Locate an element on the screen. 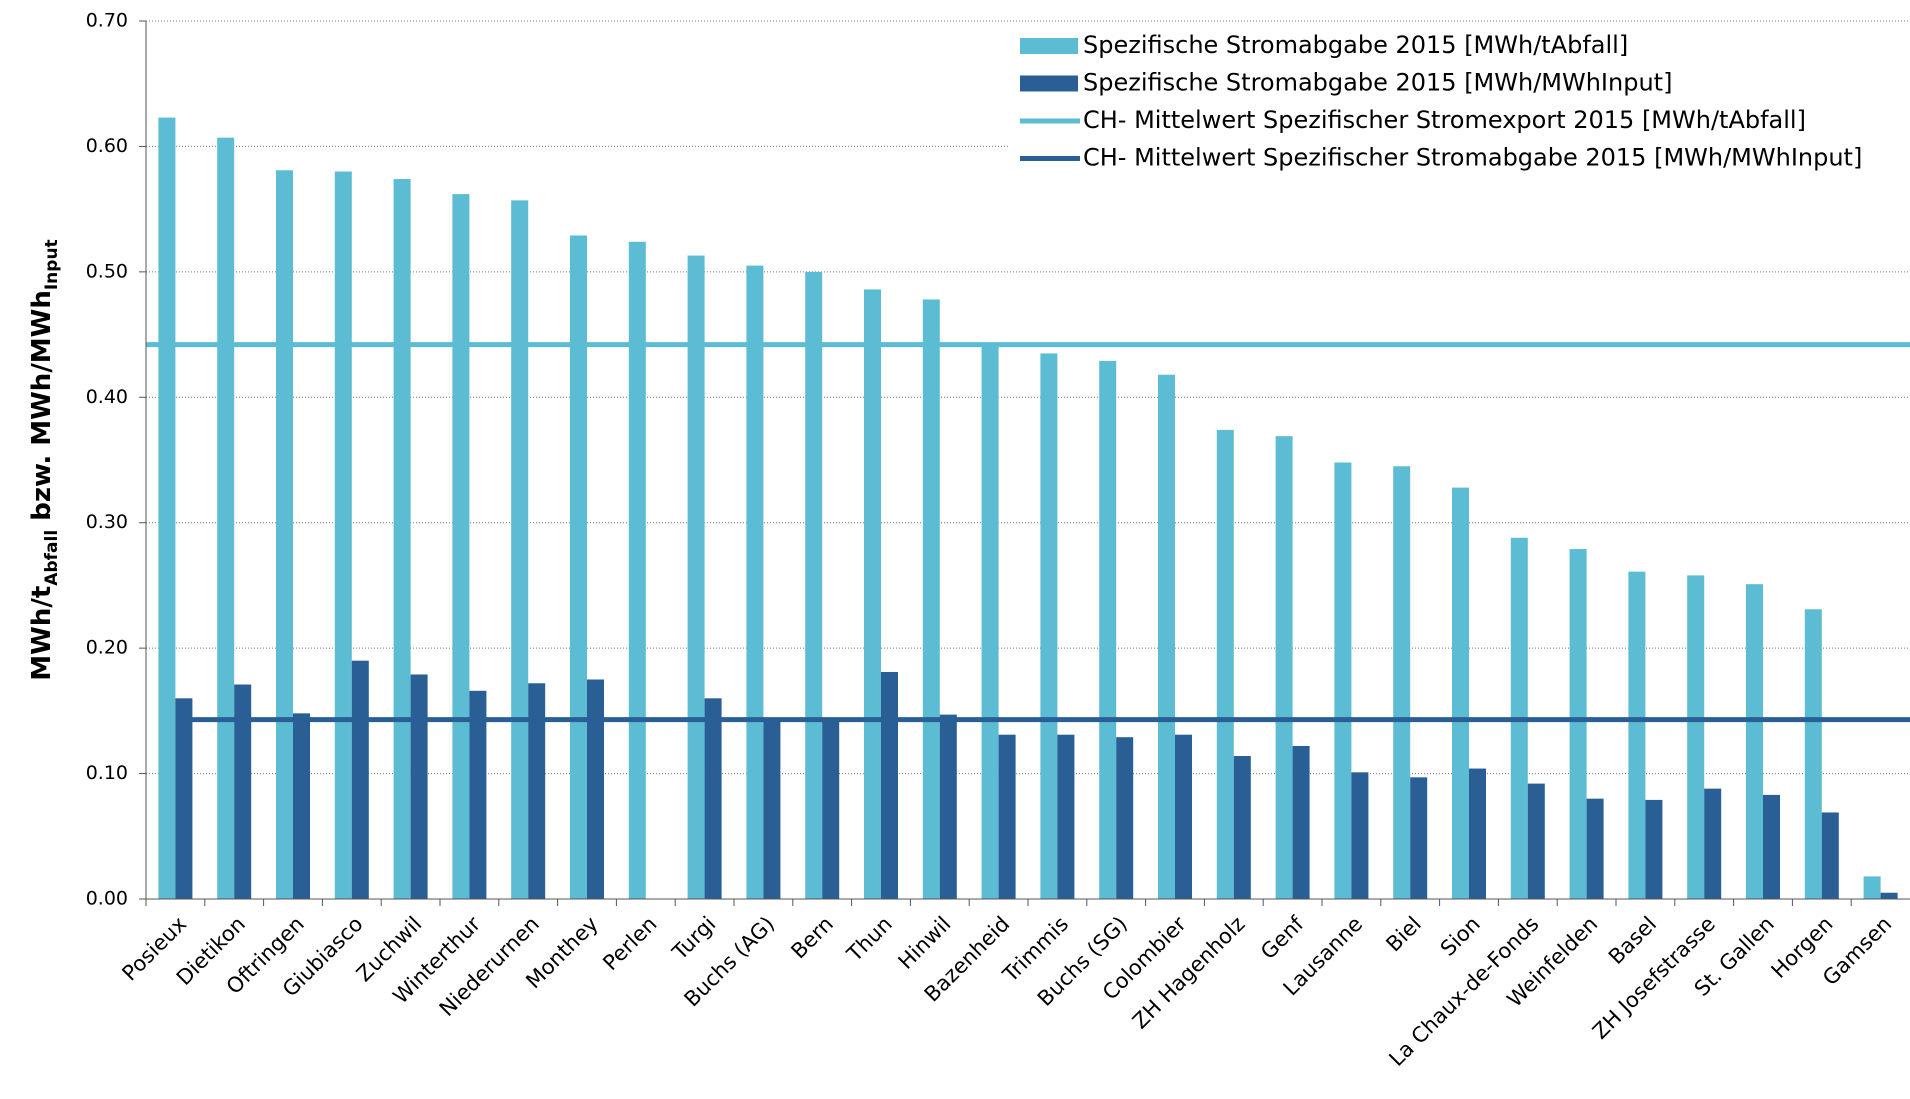 The height and width of the screenshot is (1099, 1910). x-tick-label: Turgi is located at coordinates (693, 938).